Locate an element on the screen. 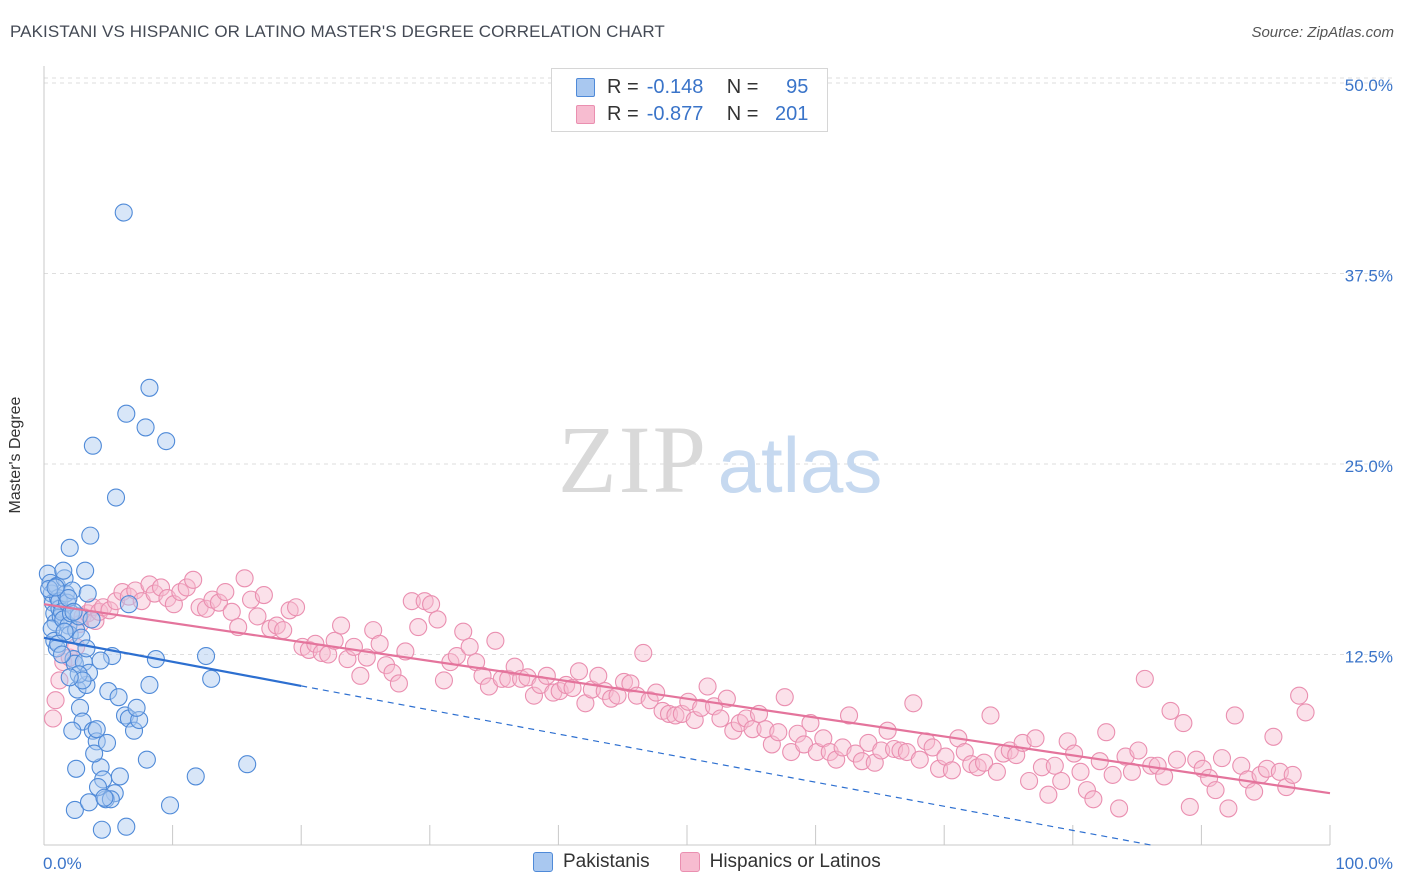 The image size is (1406, 892). series-legend: Pakistanis Hispanics or Latinos is located at coordinates (722, 862).